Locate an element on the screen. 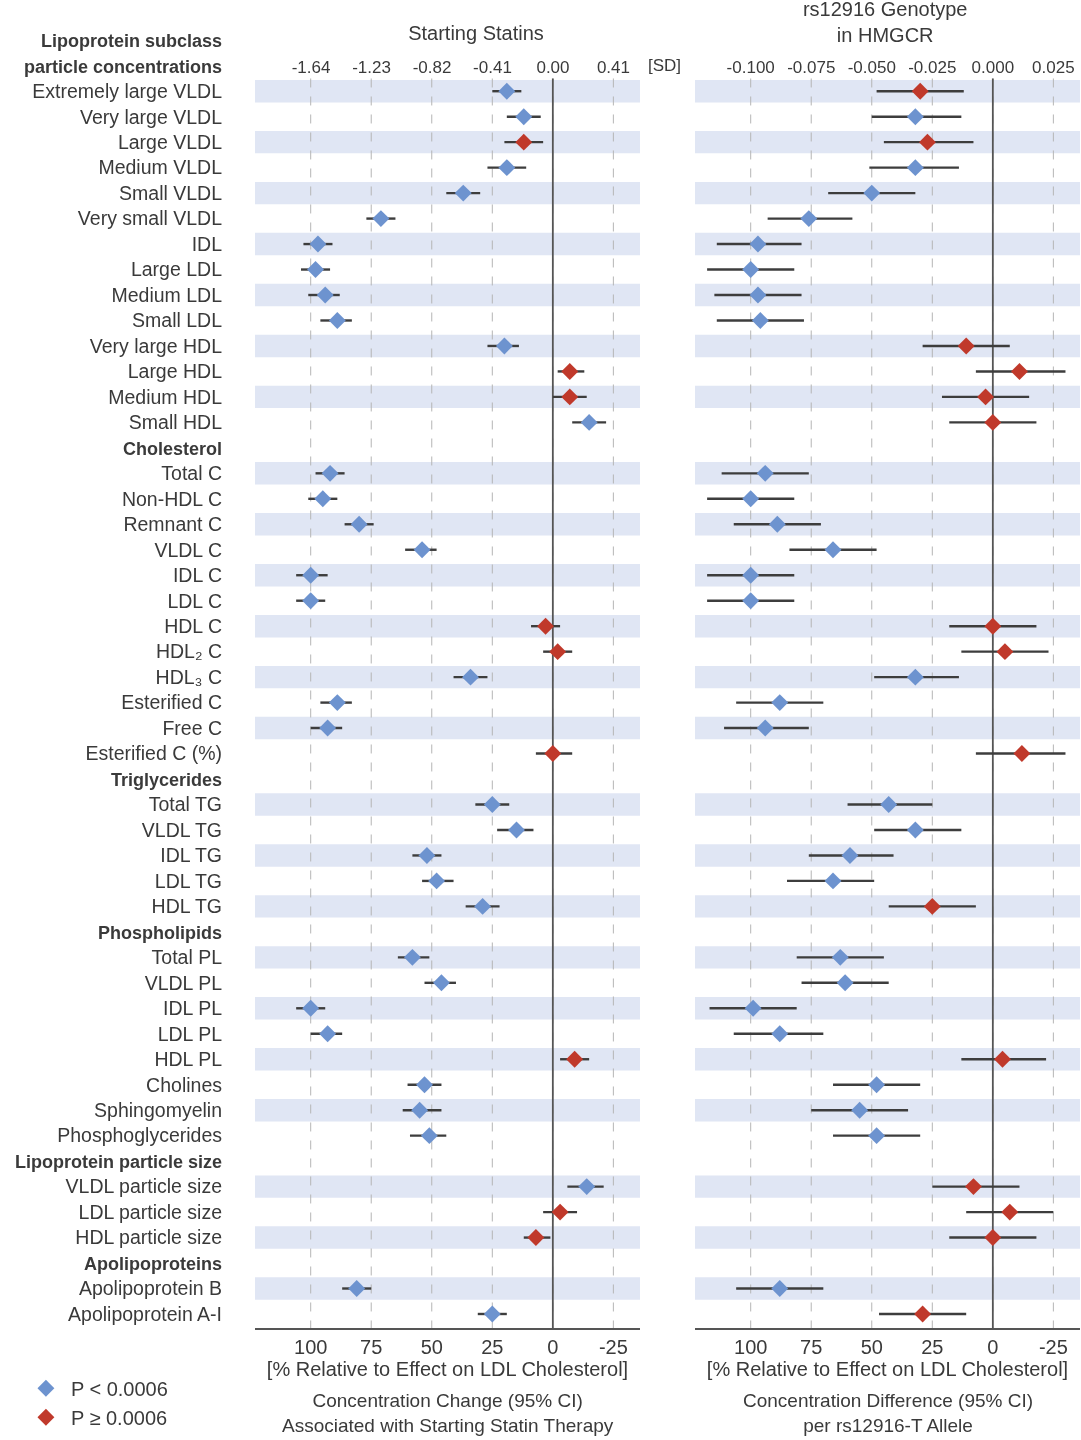 The image size is (1081, 1440). text: Concentration Difference (95% CI) per rs12916-T Allele is located at coordinates (888, 1413).